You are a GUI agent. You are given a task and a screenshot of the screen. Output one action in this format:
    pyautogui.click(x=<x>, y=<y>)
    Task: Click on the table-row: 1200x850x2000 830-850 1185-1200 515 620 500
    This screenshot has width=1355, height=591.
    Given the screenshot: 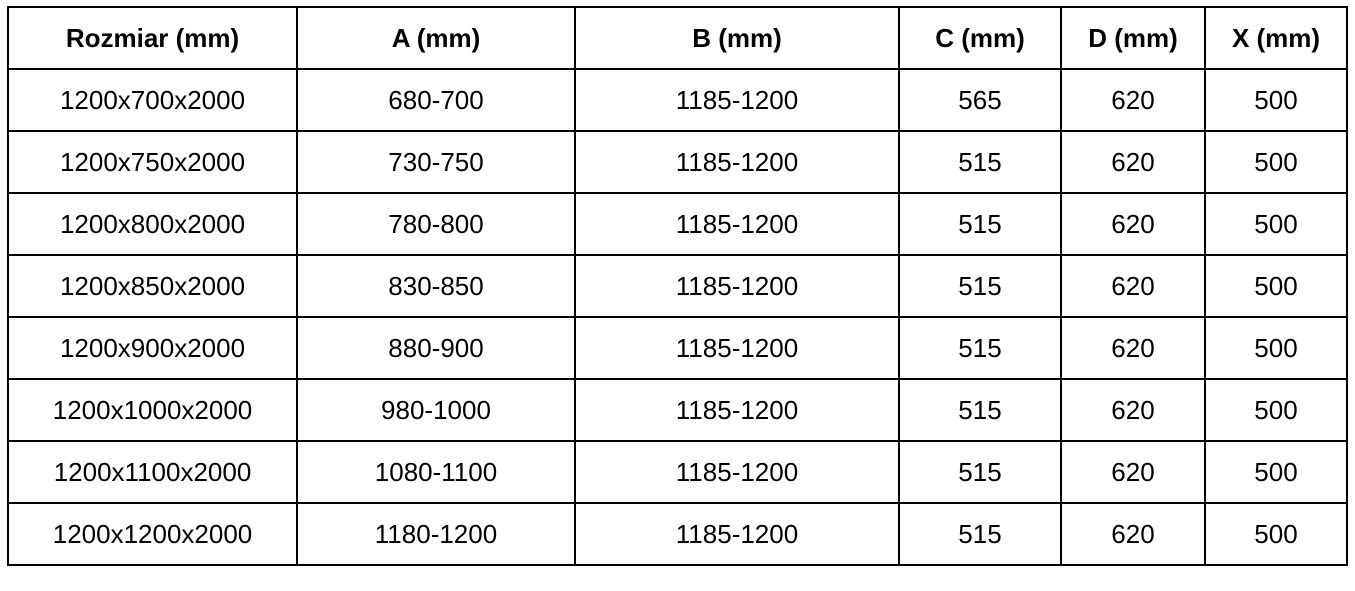 What is the action you would take?
    pyautogui.click(x=677, y=286)
    